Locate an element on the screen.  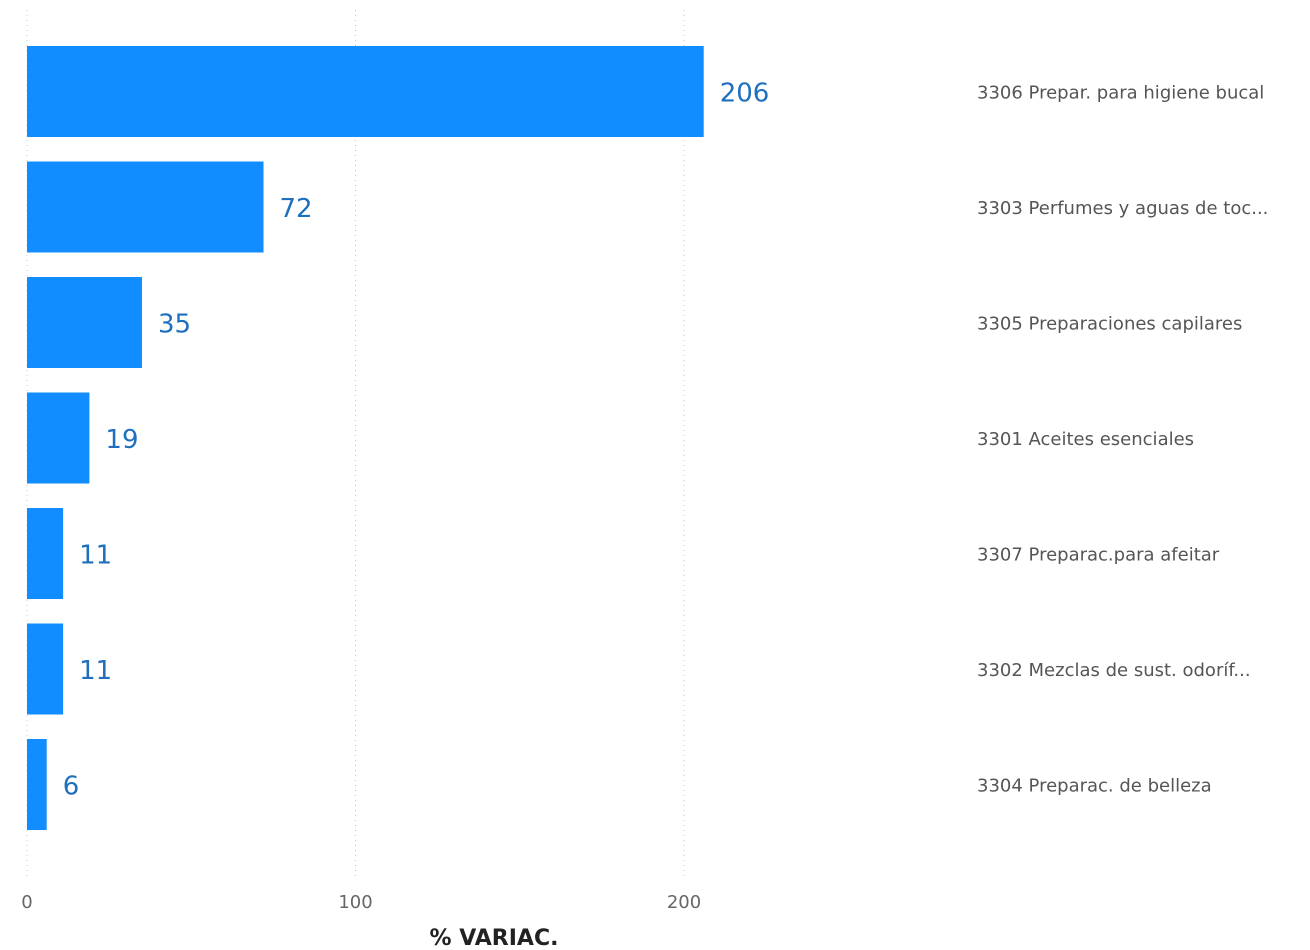
data-label-2: 35 is located at coordinates (174, 325).